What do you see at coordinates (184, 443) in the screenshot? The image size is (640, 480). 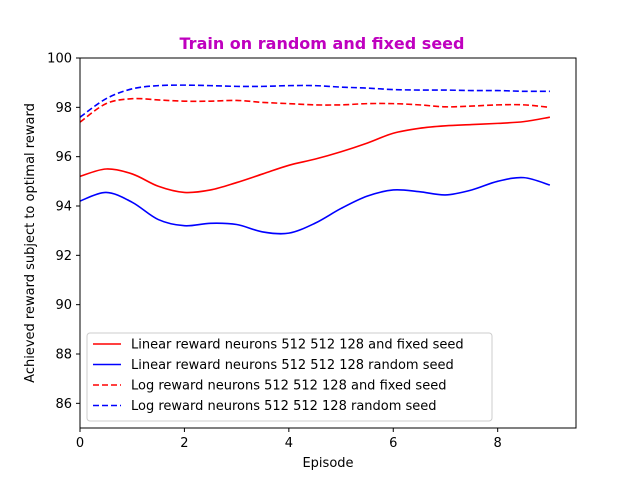 I see `x-tick-label: 2` at bounding box center [184, 443].